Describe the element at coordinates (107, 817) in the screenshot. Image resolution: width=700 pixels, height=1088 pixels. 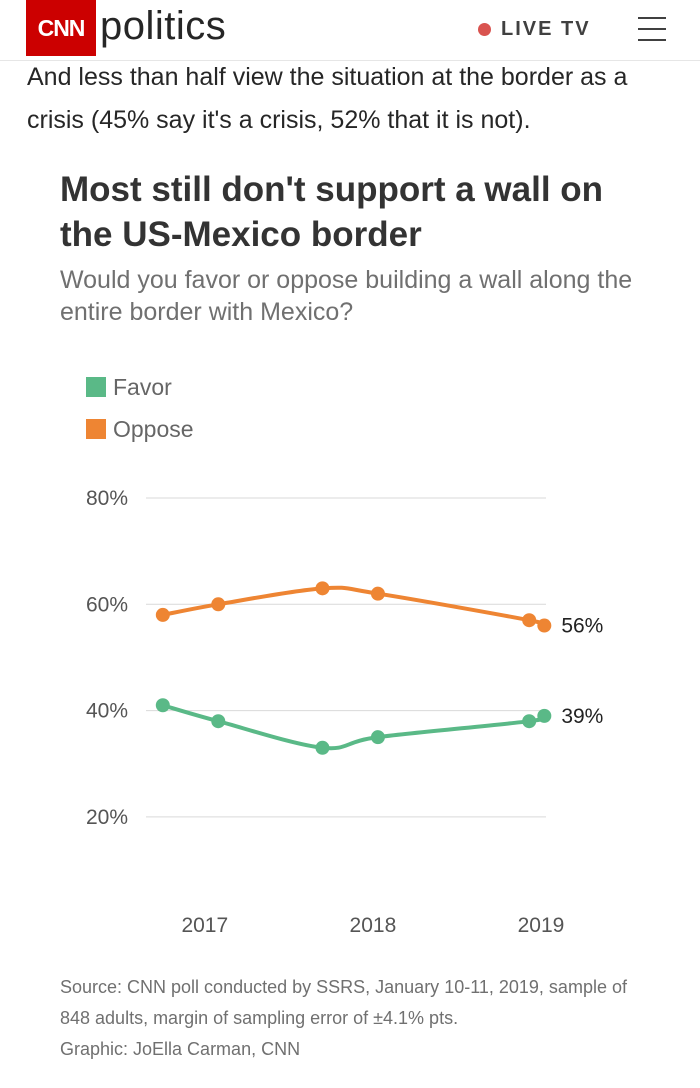
I see `y-tick-label: 20%` at that location.